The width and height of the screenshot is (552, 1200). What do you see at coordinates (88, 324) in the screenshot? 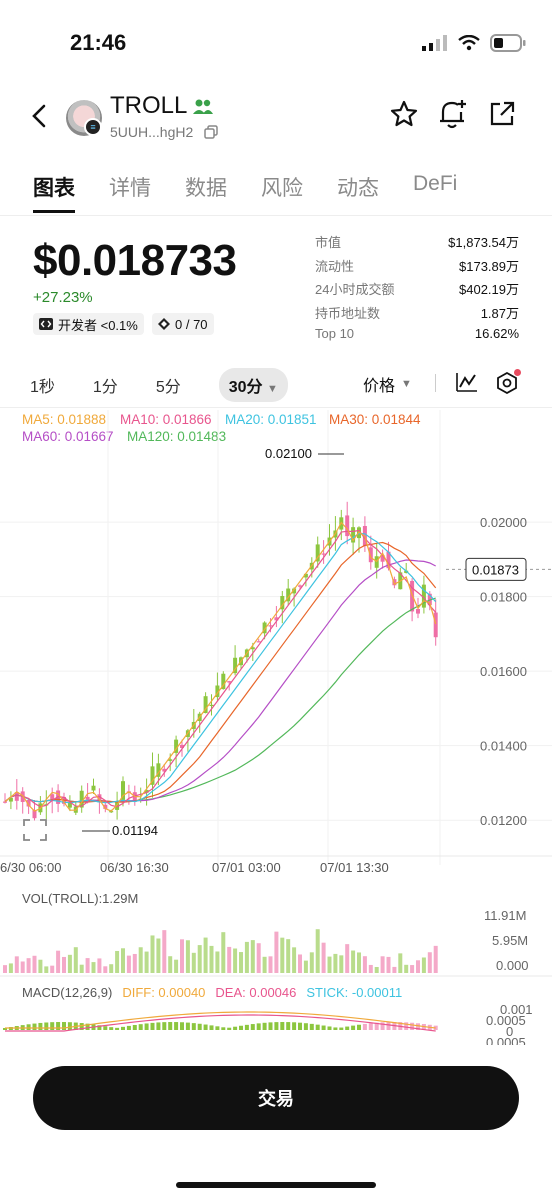
I see `dev-holding-chip: 开发者 <0.1%` at bounding box center [88, 324].